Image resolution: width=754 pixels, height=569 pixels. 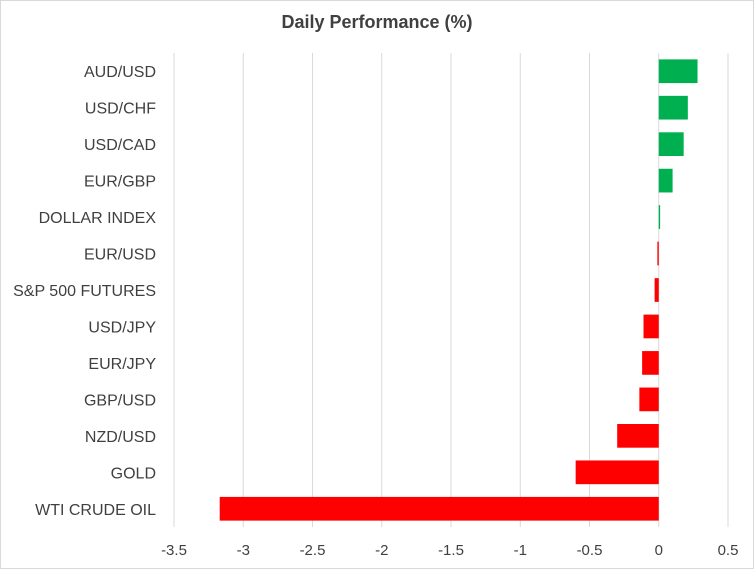 I want to click on bar-eur-jpy, so click(x=650, y=363).